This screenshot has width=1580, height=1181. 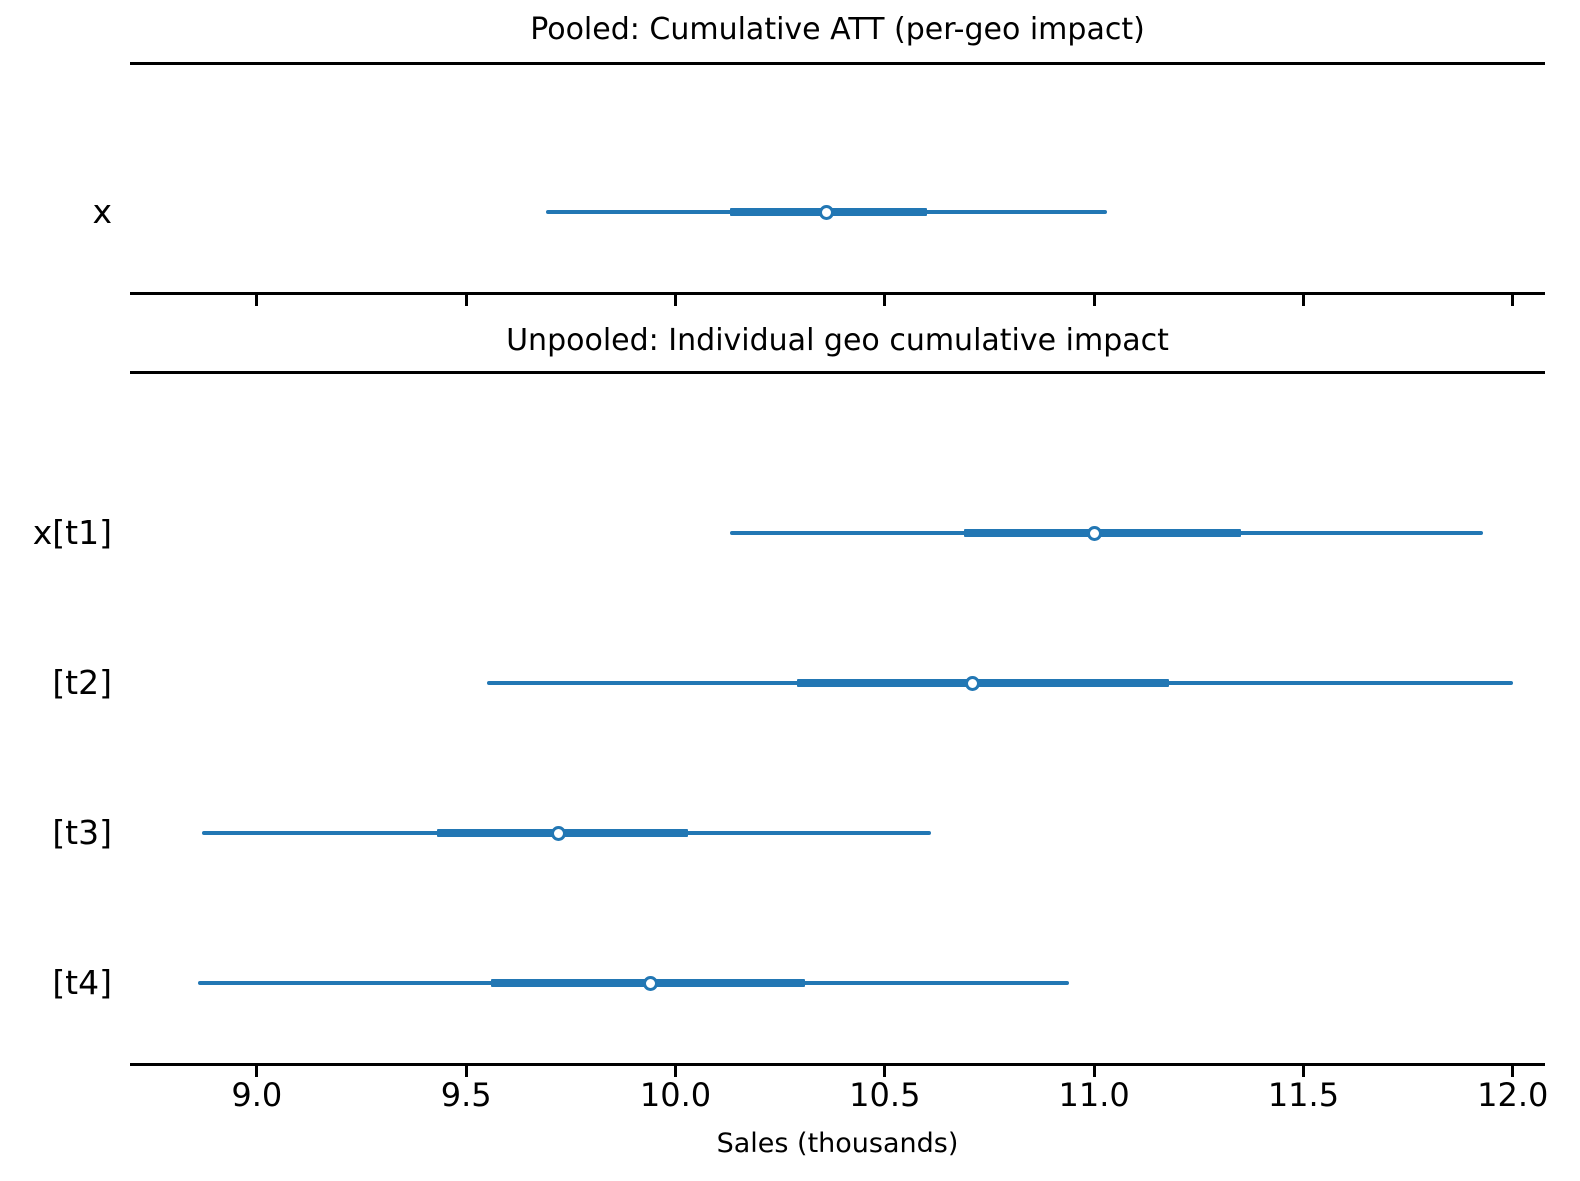 I want to click on x-axis-tick-label: 10.5, so click(x=885, y=1095).